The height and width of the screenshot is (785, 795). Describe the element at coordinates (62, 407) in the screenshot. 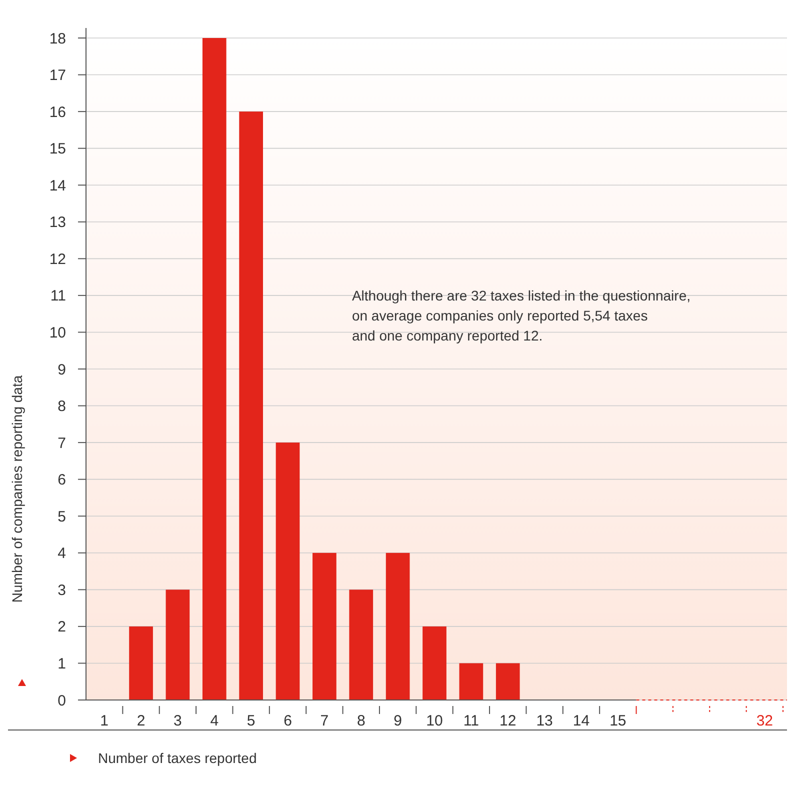

I see `y-tick-label: 8` at that location.